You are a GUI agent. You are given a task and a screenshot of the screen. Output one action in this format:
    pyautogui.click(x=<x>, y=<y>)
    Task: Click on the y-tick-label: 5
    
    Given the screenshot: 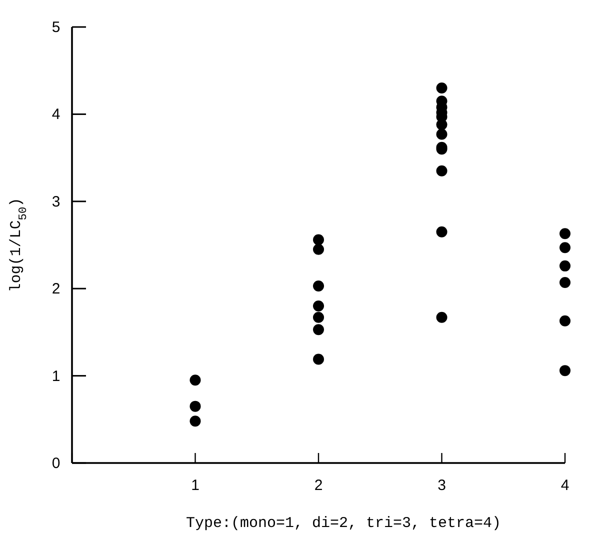 What is the action you would take?
    pyautogui.click(x=56, y=27)
    